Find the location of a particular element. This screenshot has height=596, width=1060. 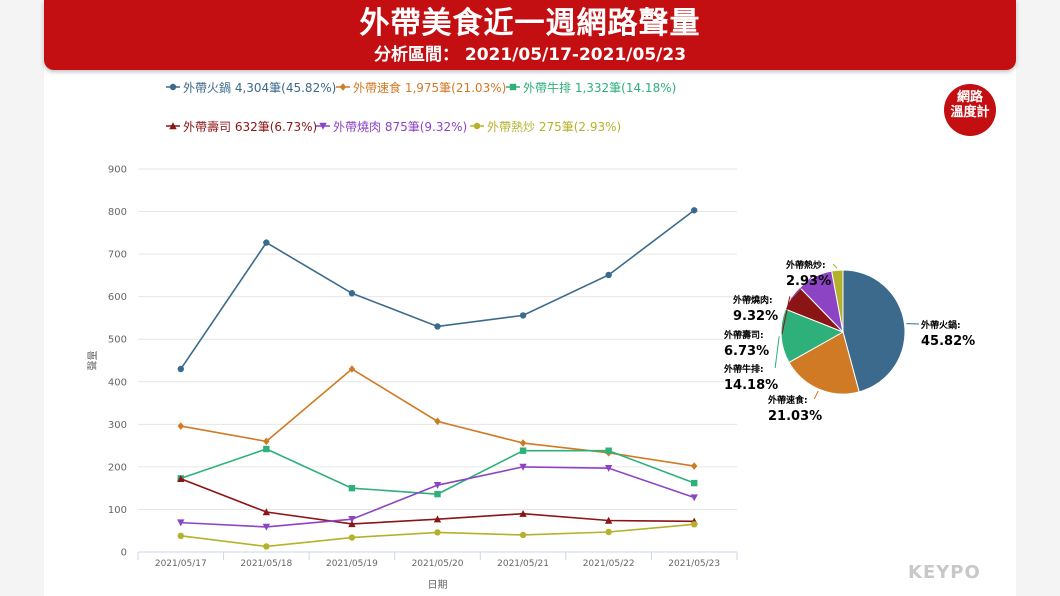

net-thermometer-logo: 網路 溫度計 is located at coordinates (970, 110).